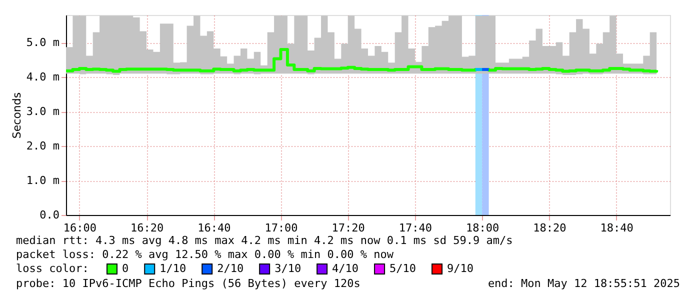  Describe the element at coordinates (188, 283) in the screenshot. I see `text: probe: 10 IPv6-ICMP Echo Pings (56 Bytes) every 120s` at that location.